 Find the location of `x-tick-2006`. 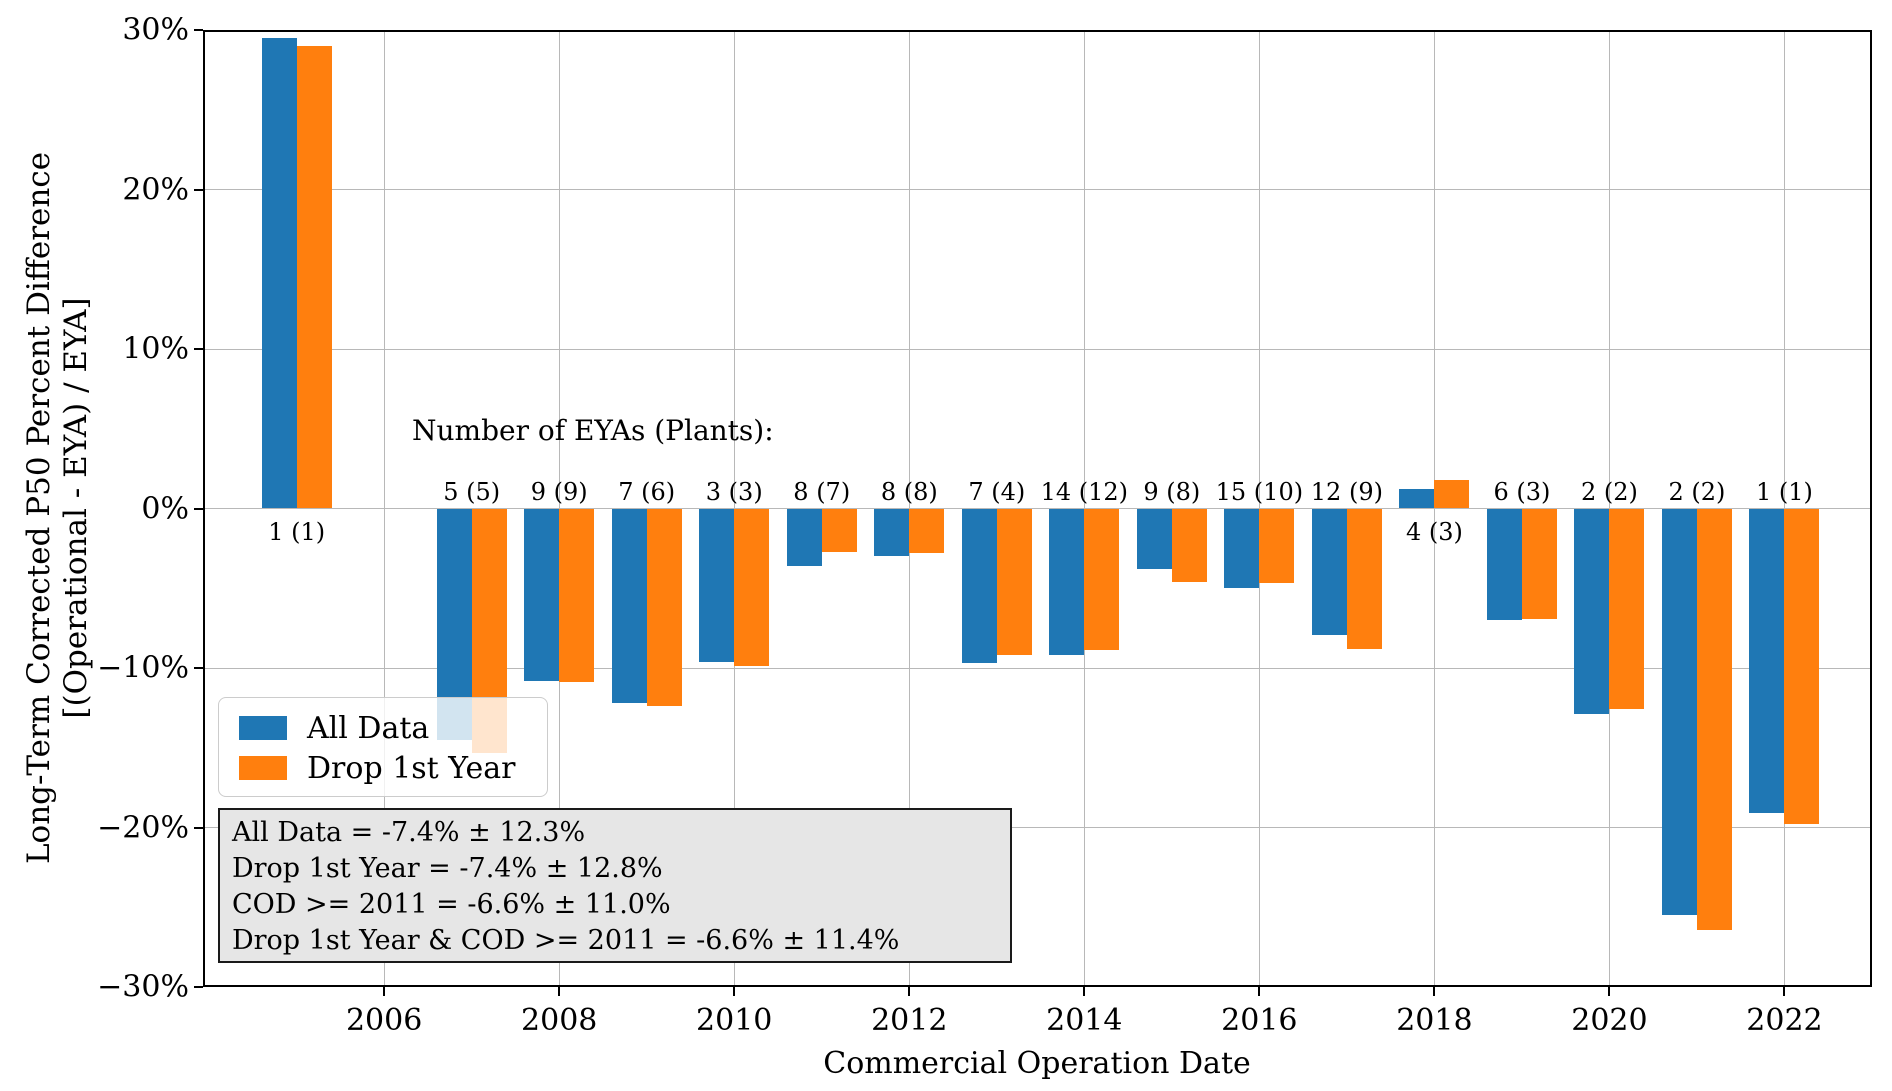

x-tick-2006 is located at coordinates (384, 991).